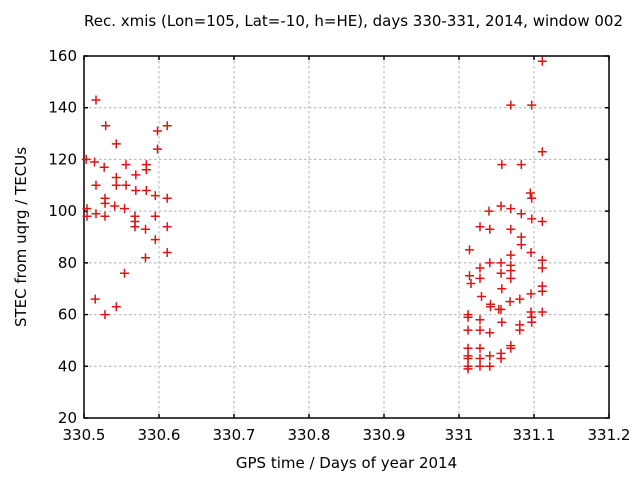 This screenshot has width=640, height=480. Describe the element at coordinates (67, 315) in the screenshot. I see `y-tick-label: 60` at that location.